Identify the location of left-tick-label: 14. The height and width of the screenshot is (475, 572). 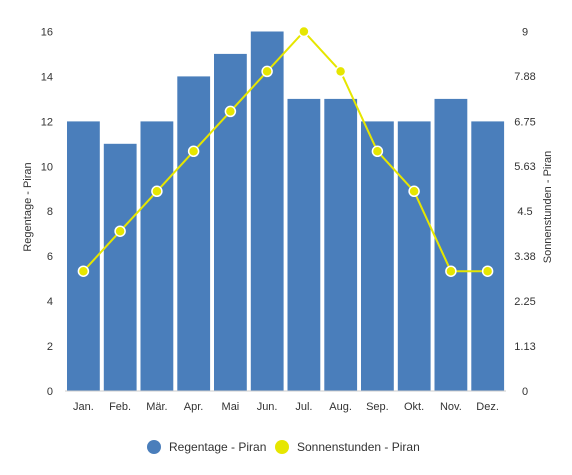
(47, 77).